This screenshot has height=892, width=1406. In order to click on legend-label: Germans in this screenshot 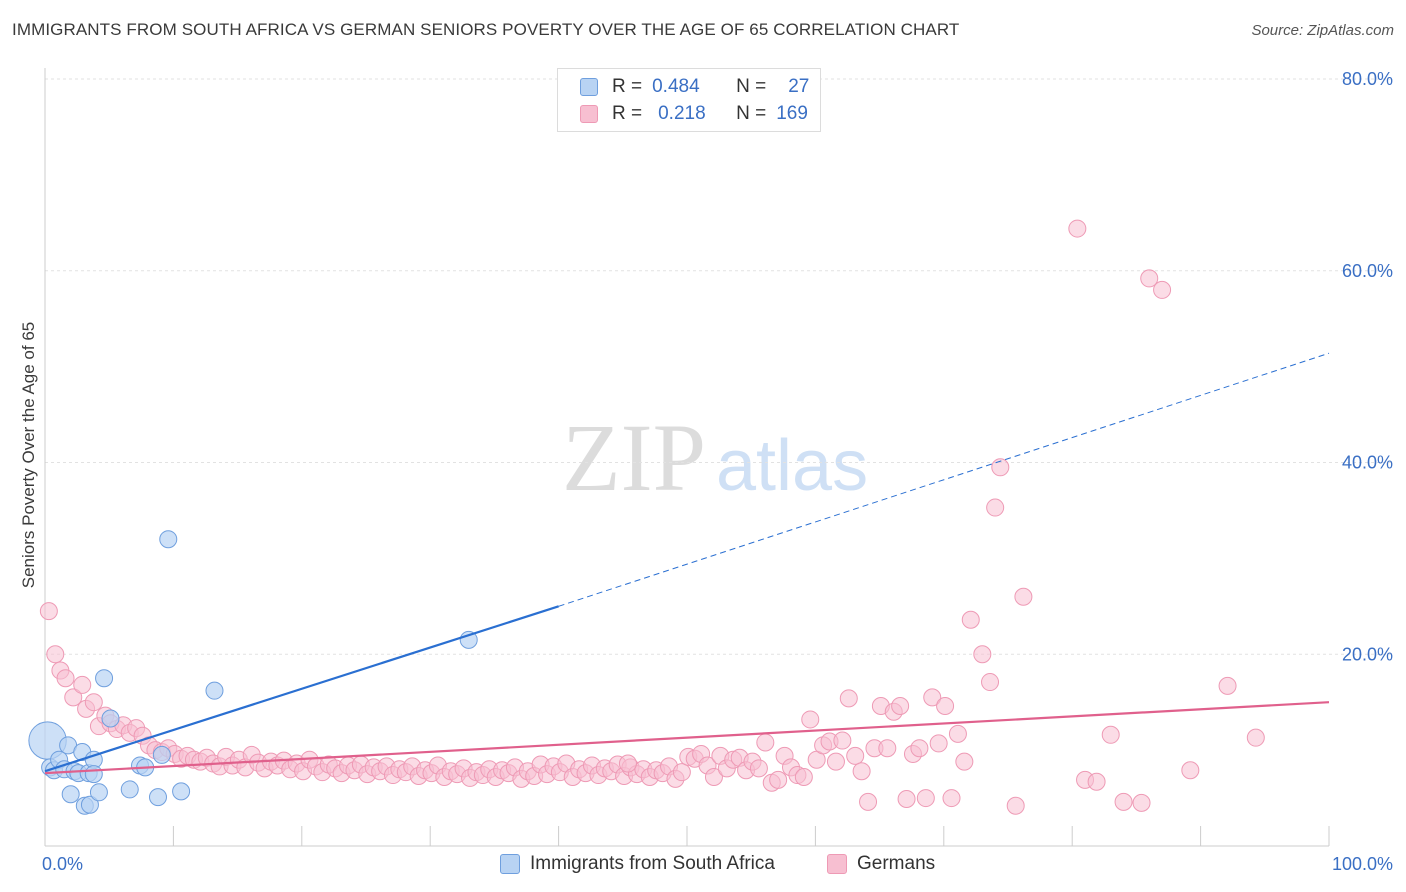, I will do `click(896, 863)`.